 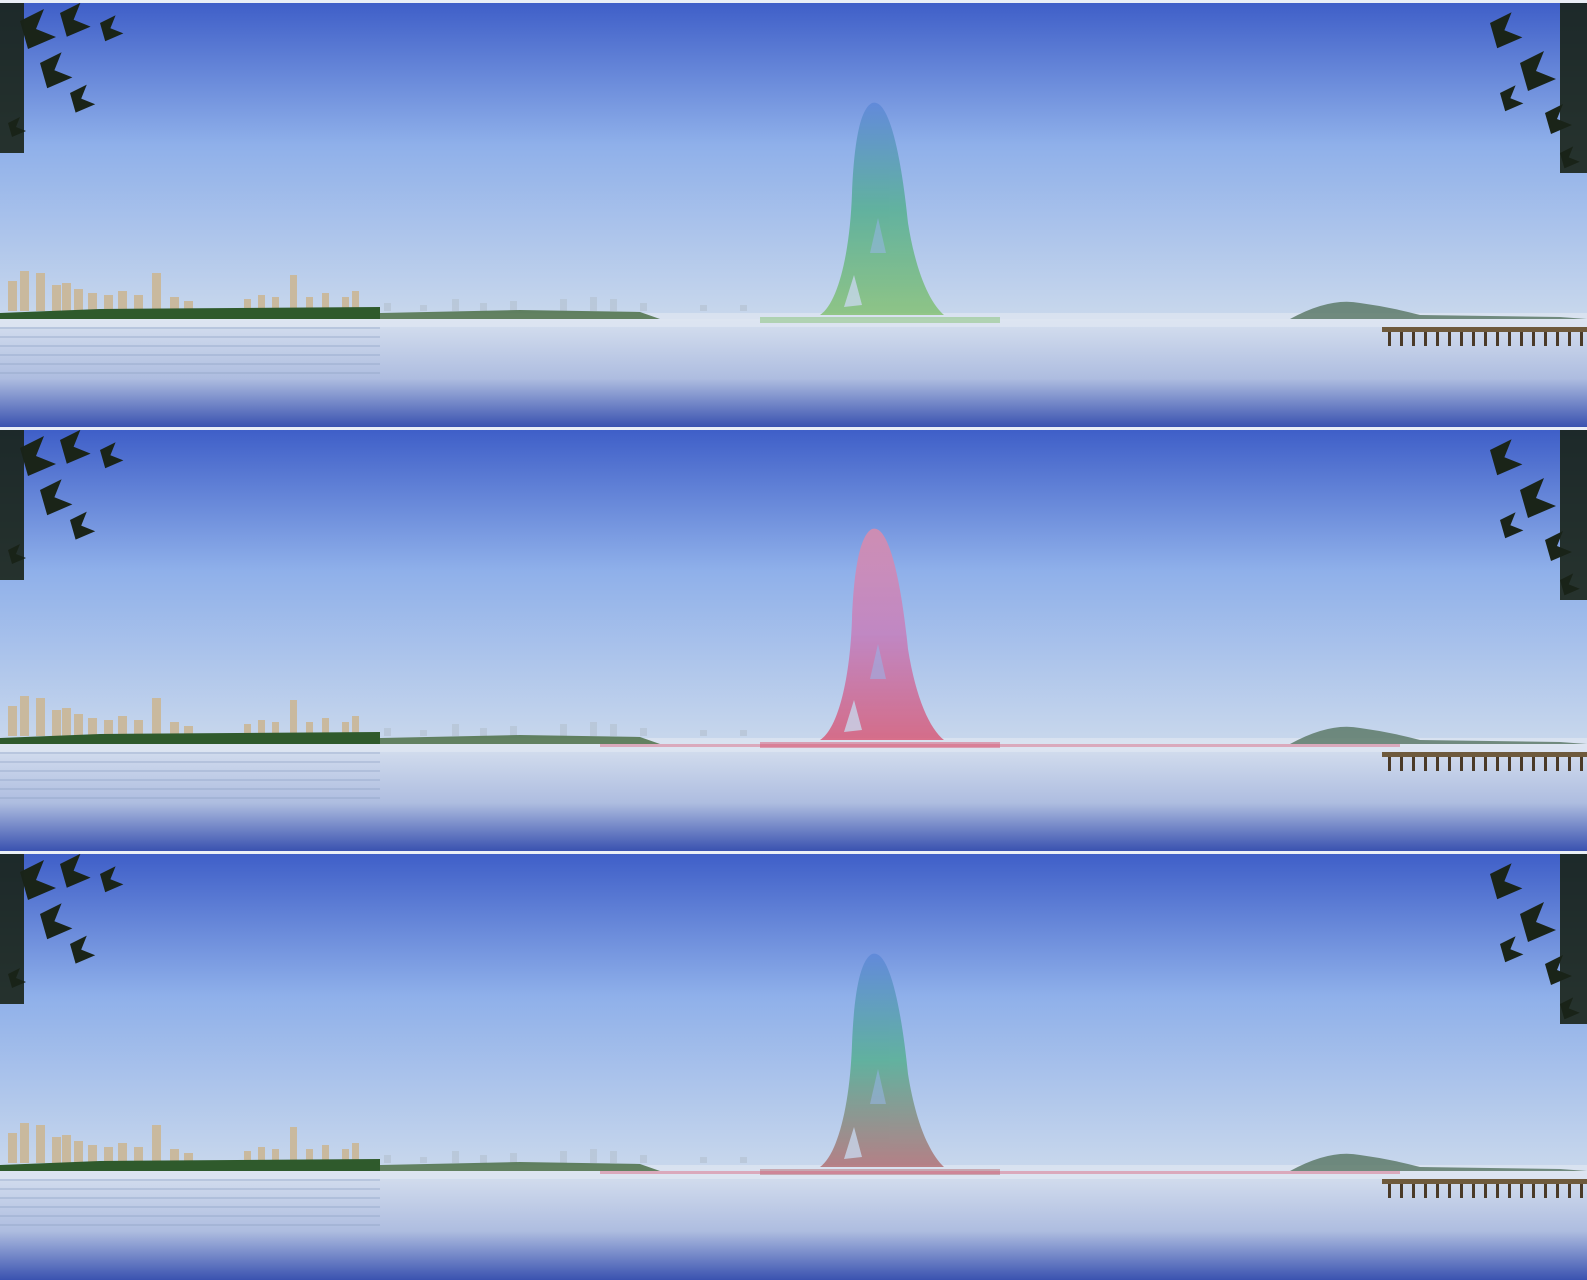 I want to click on pier-deck, so click(x=1484, y=329).